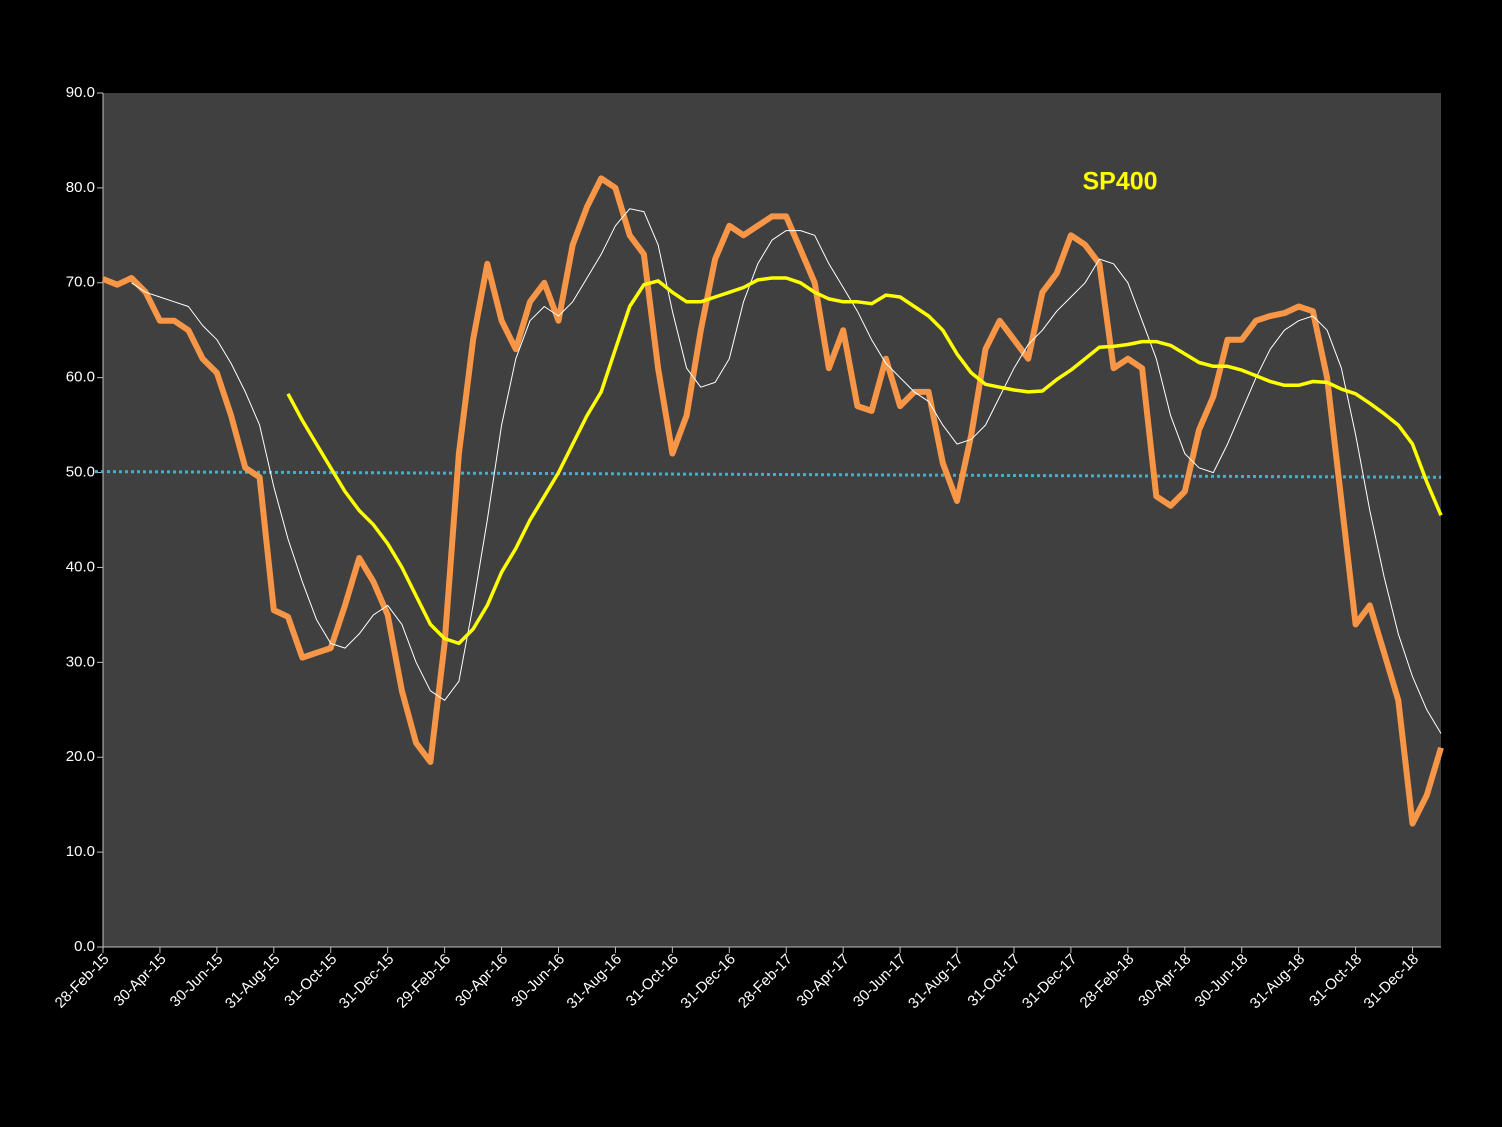 The width and height of the screenshot is (1502, 1127). Describe the element at coordinates (80, 92) in the screenshot. I see `y-tick-label: 90.0` at that location.